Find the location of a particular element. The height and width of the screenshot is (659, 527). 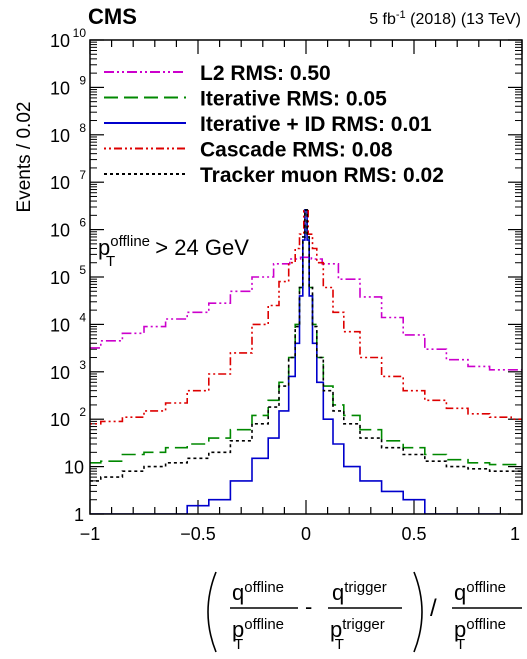

x-title-slash: / is located at coordinates (433, 608).